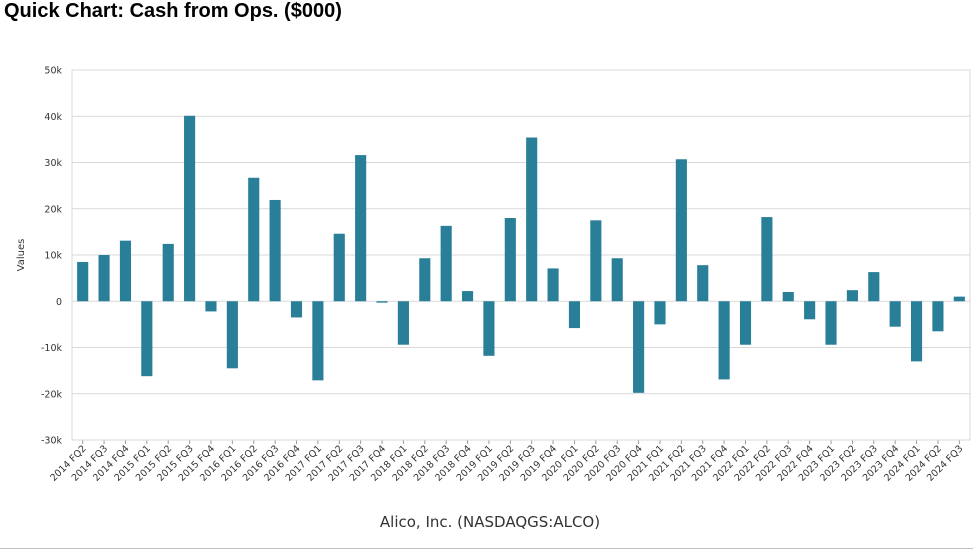 The height and width of the screenshot is (555, 973). What do you see at coordinates (53, 209) in the screenshot?
I see `y-tick-label: 20k` at bounding box center [53, 209].